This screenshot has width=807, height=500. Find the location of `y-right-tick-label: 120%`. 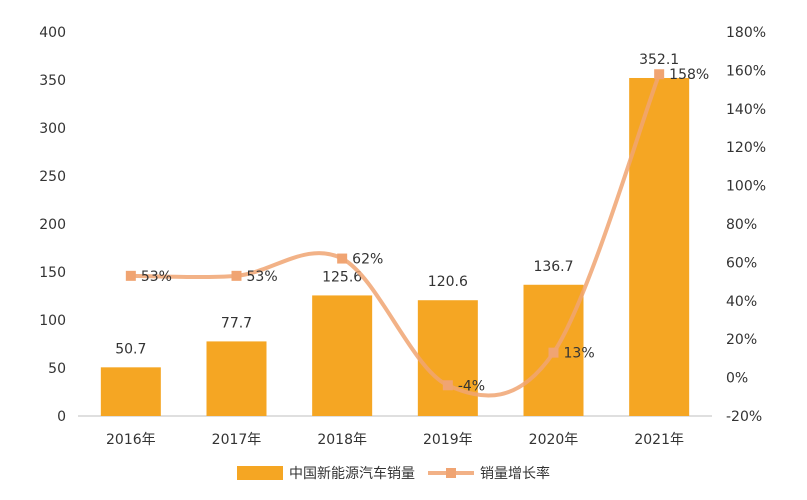

y-right-tick-label: 120% is located at coordinates (746, 148).